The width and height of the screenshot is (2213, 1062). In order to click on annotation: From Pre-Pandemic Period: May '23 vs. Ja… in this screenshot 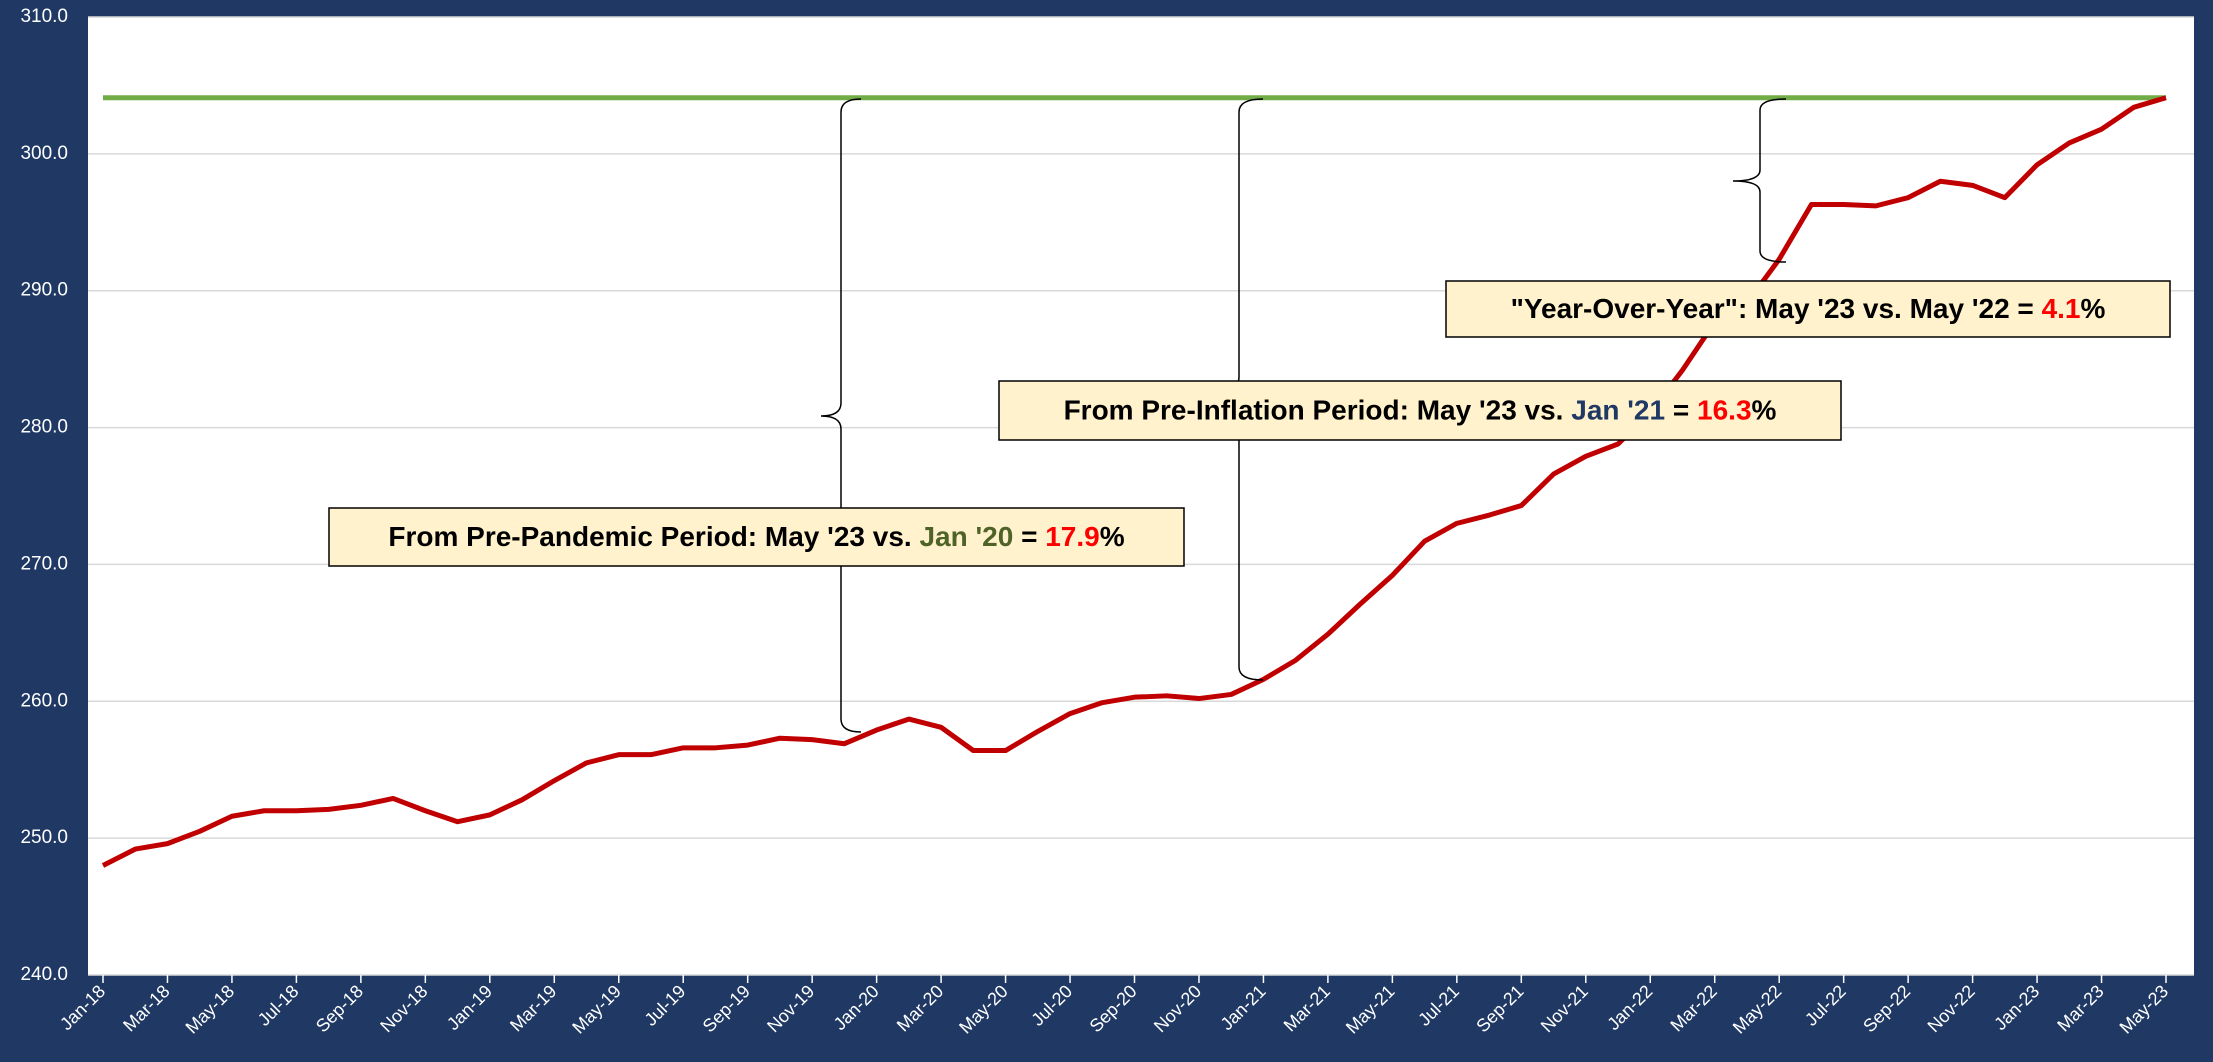, I will do `click(756, 536)`.